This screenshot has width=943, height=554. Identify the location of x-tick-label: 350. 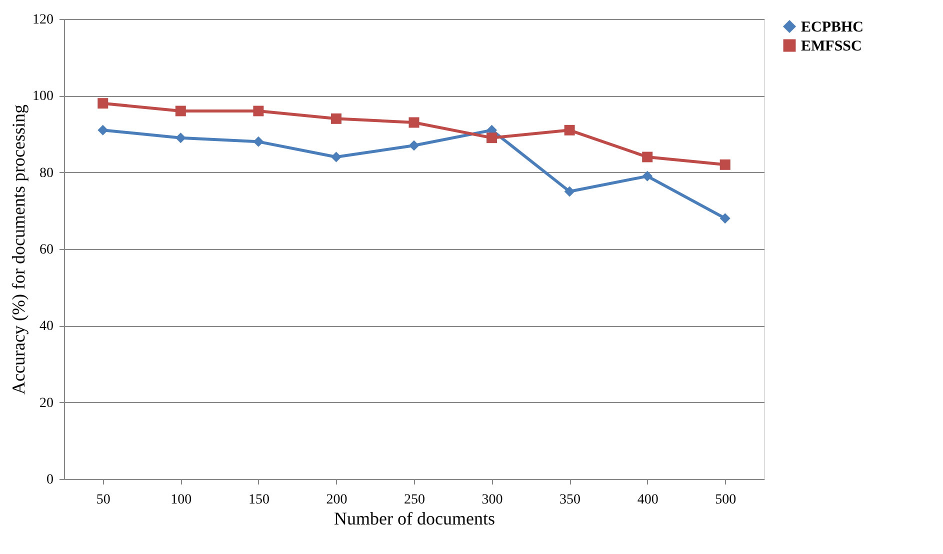
(570, 500).